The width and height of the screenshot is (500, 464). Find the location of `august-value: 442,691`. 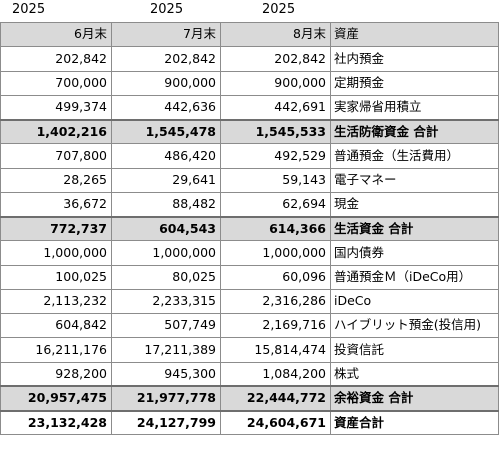

august-value: 442,691 is located at coordinates (275, 107).